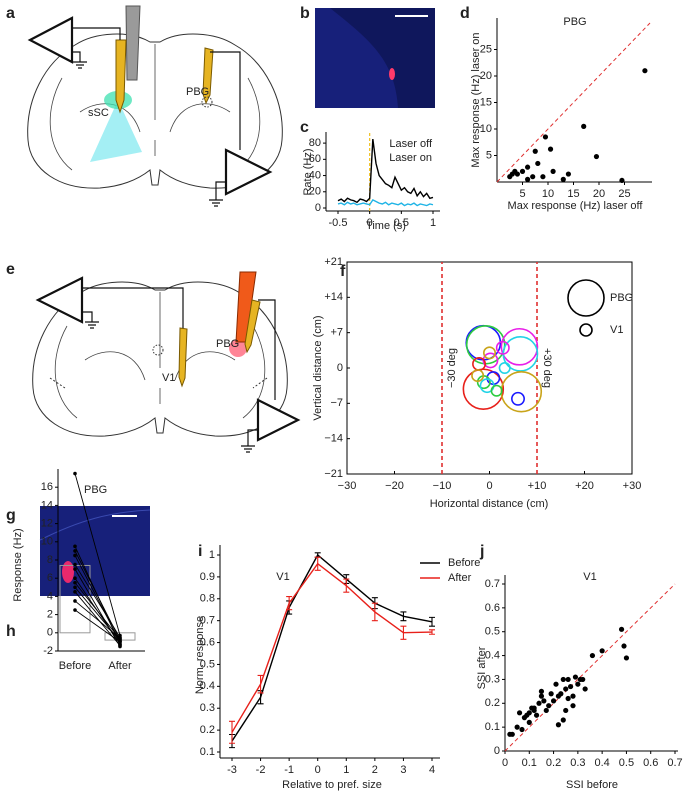 The height and width of the screenshot is (792, 685). I want to click on chart-title: V1, so click(589, 577).